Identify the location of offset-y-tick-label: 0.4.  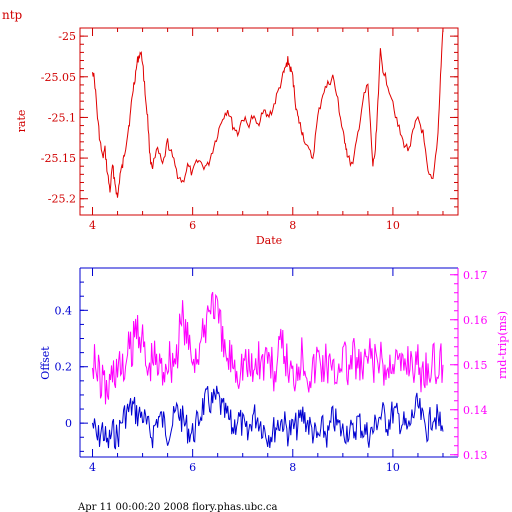
(64, 310).